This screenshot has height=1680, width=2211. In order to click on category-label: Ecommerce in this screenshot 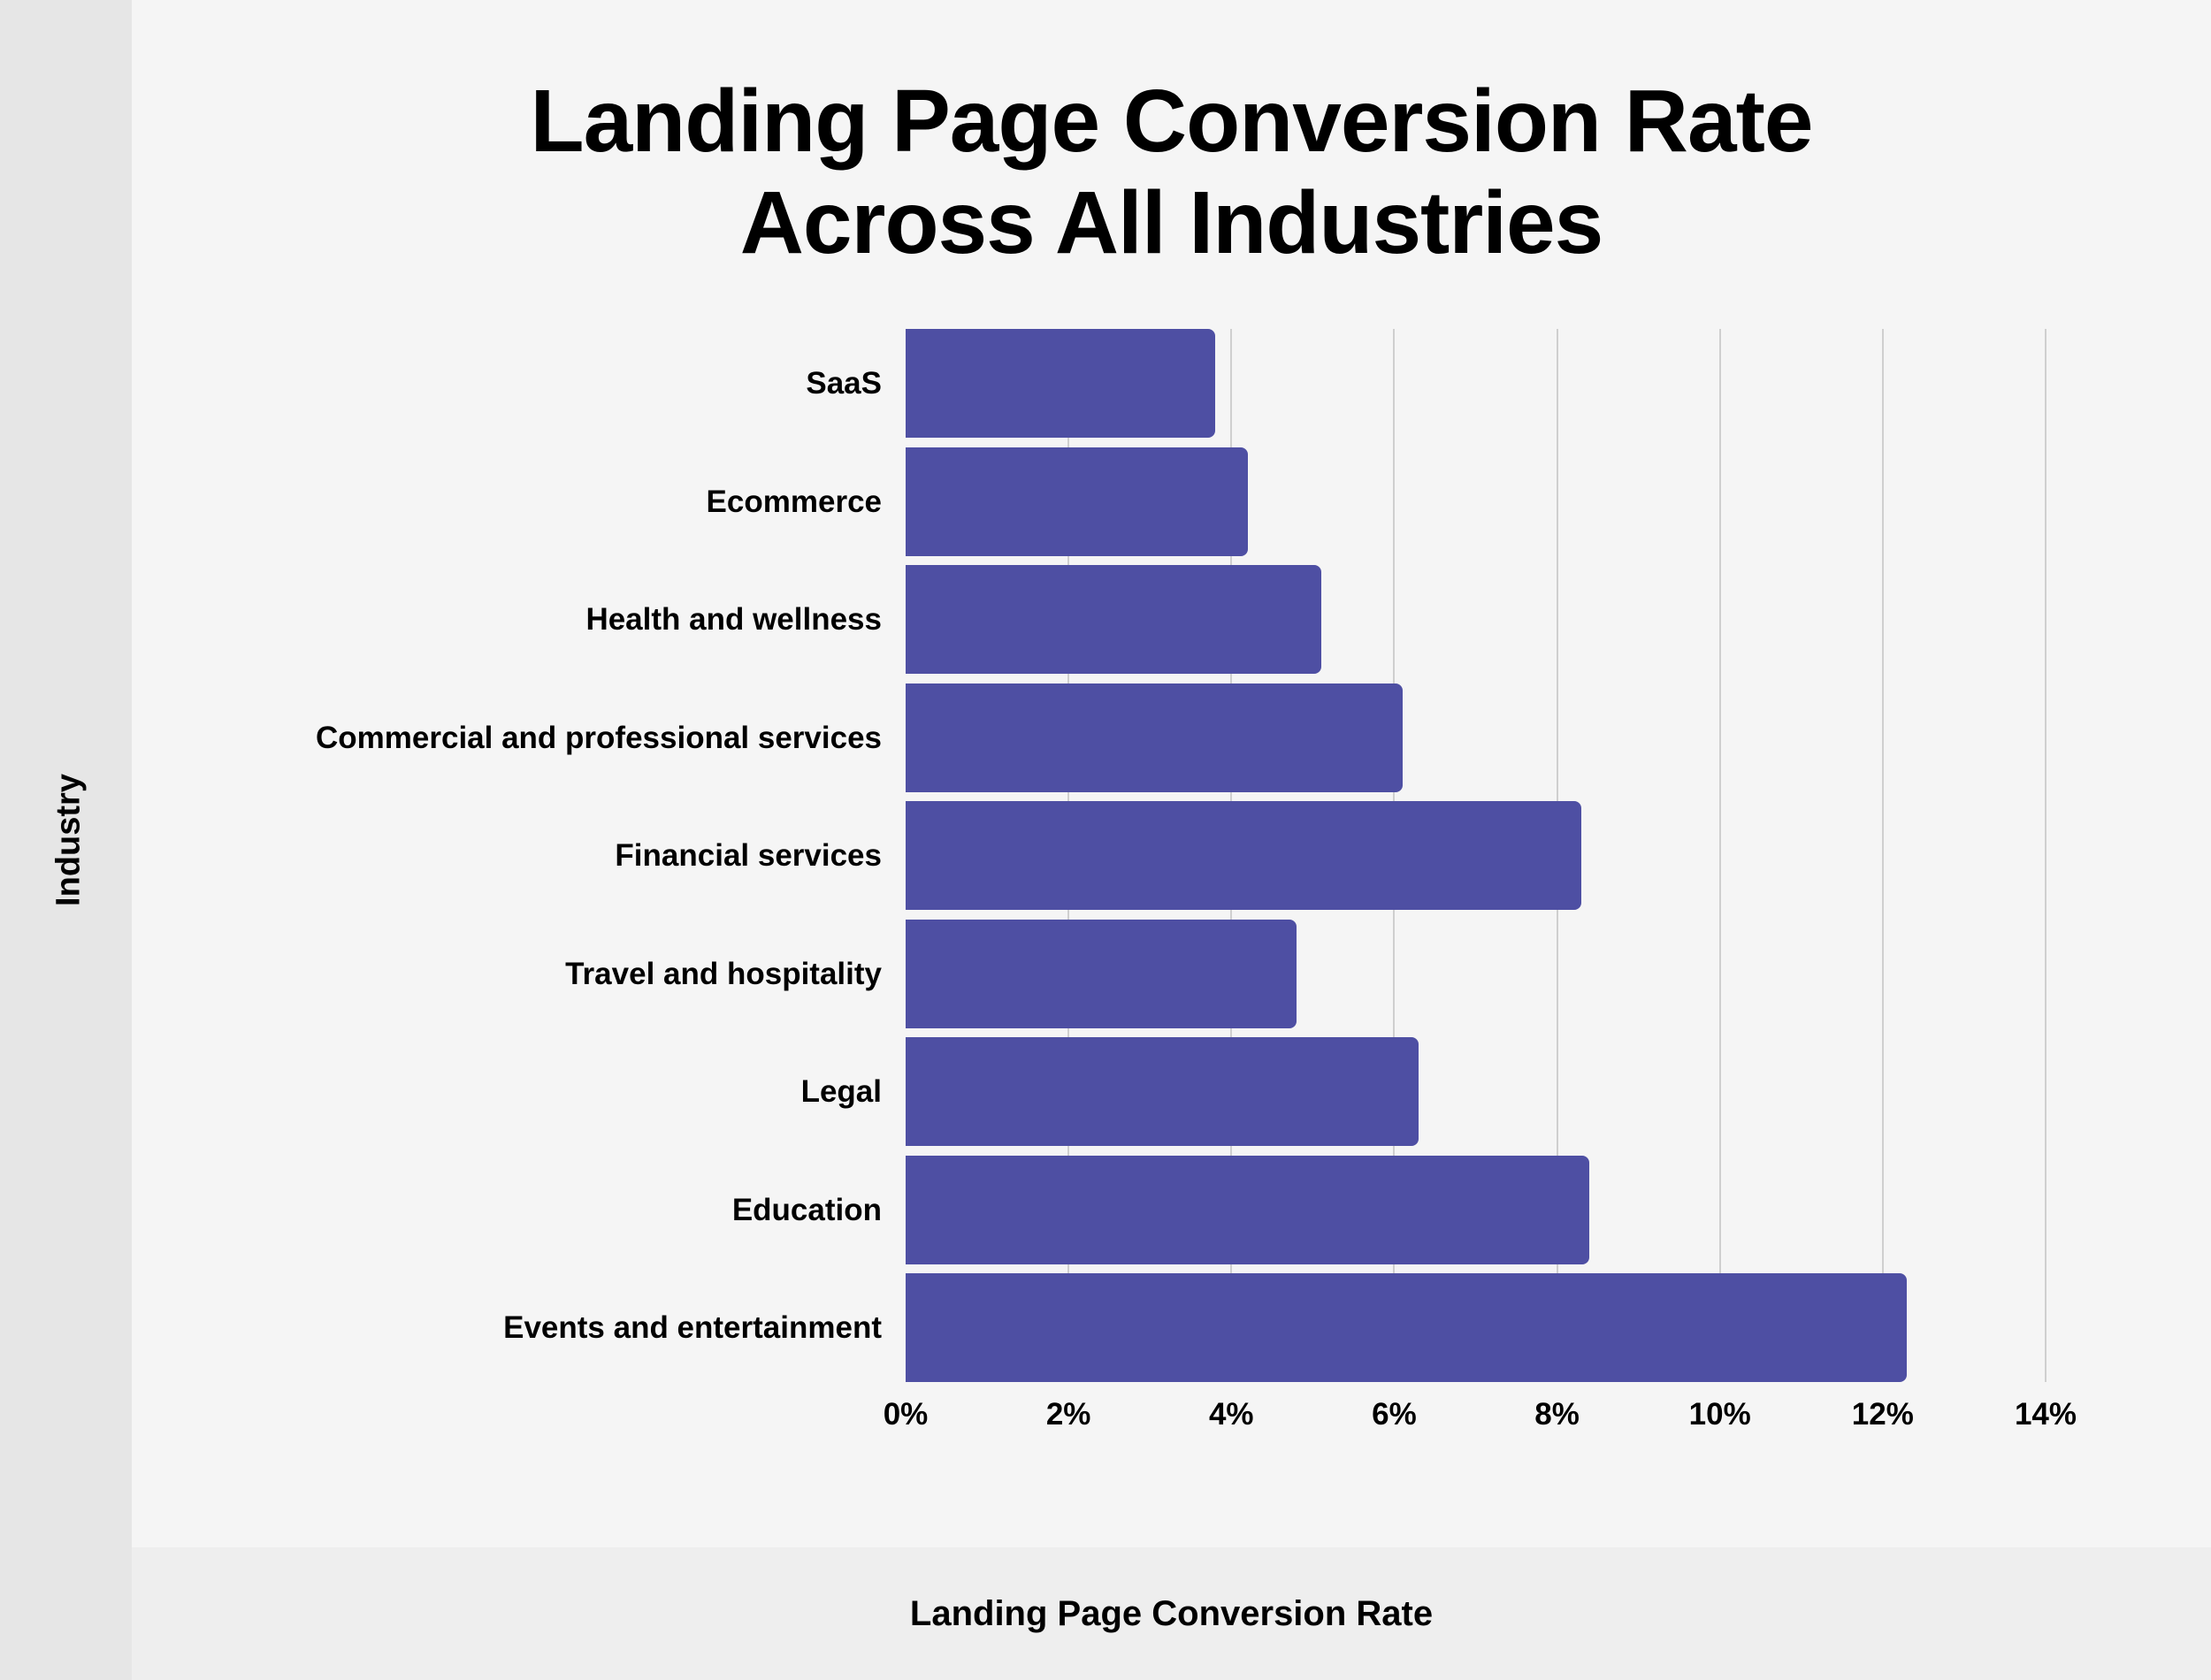, I will do `click(794, 501)`.